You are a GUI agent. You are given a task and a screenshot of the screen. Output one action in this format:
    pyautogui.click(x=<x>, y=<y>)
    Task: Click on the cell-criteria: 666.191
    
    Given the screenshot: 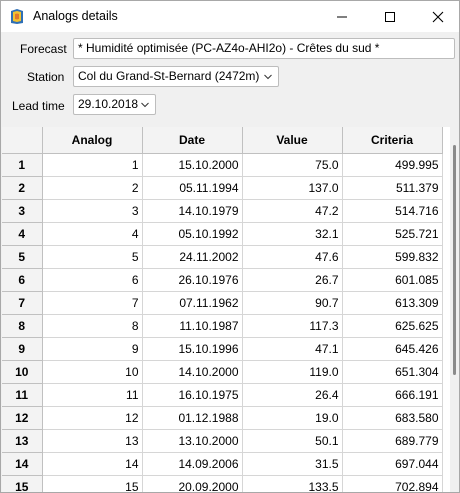 What is the action you would take?
    pyautogui.click(x=392, y=395)
    